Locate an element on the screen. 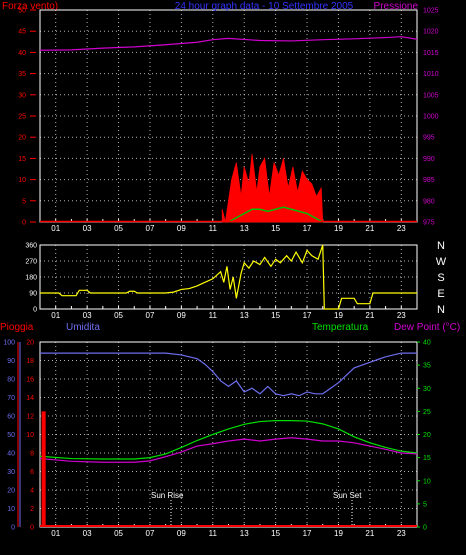 The width and height of the screenshot is (466, 555). y-direction-tick-label: 0 is located at coordinates (35, 310).